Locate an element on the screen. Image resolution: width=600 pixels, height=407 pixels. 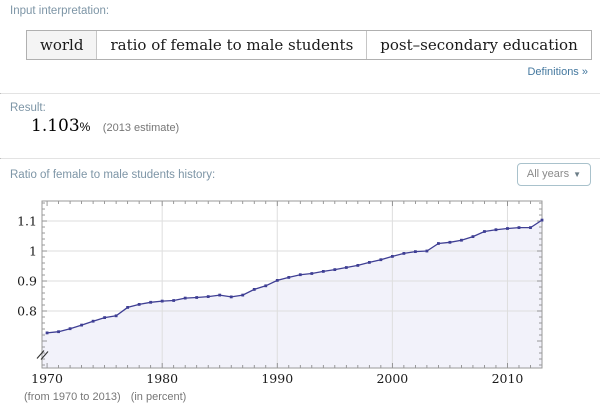
pod-title-result: Result: is located at coordinates (28, 108).